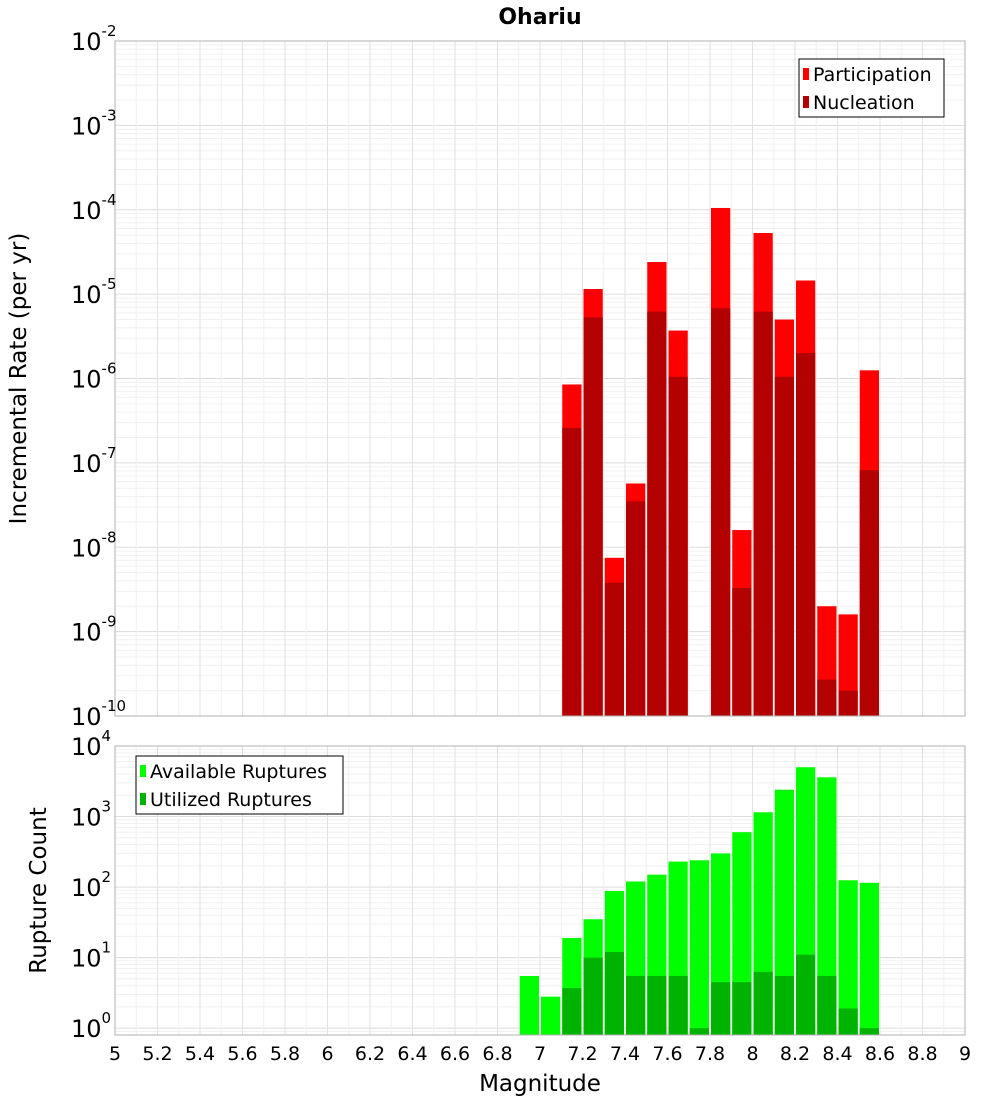  I want to click on x-tick-label: 6.8, so click(497, 1054).